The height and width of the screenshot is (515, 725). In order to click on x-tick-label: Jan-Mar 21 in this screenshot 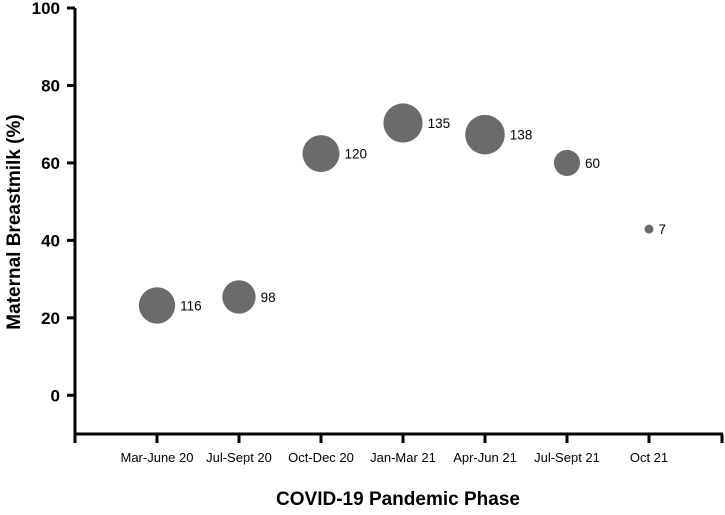, I will do `click(403, 457)`.